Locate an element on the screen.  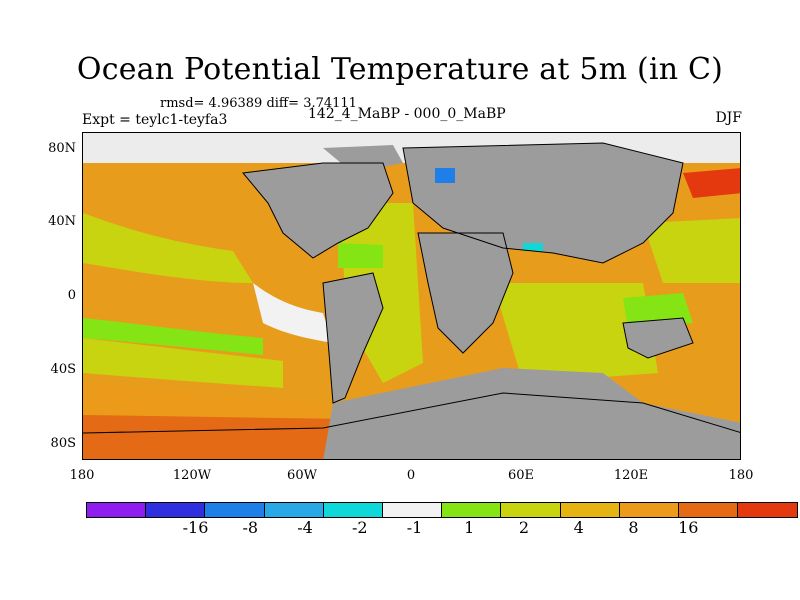
lon-tick-120e: 120E is located at coordinates (631, 475).